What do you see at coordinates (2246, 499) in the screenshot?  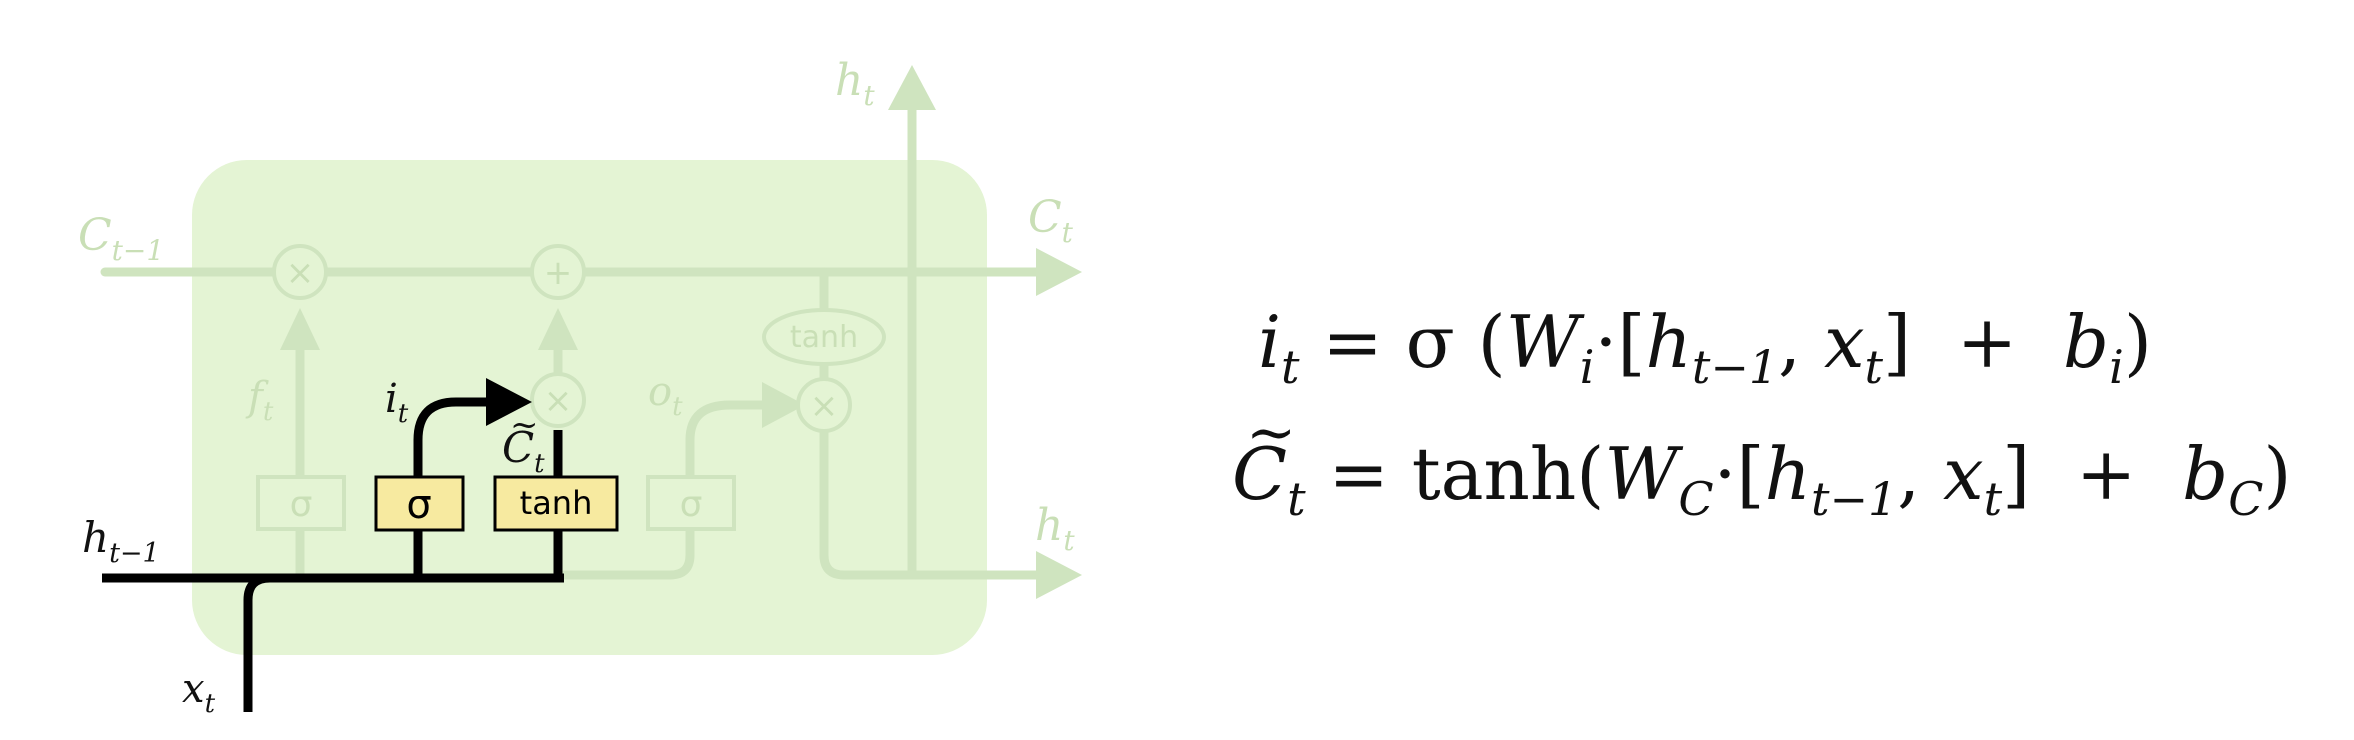 I see `eq2-b-sub: C` at bounding box center [2246, 499].